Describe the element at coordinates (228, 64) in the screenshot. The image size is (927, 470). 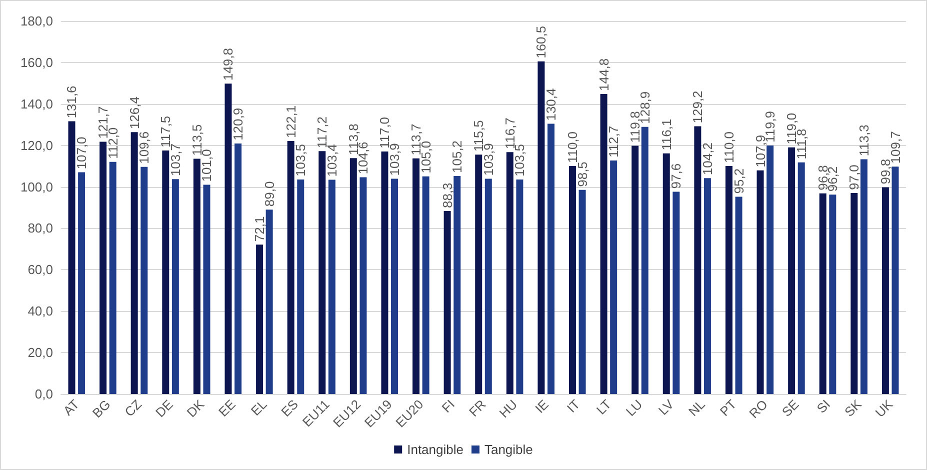
I see `data-label: 149,8` at that location.